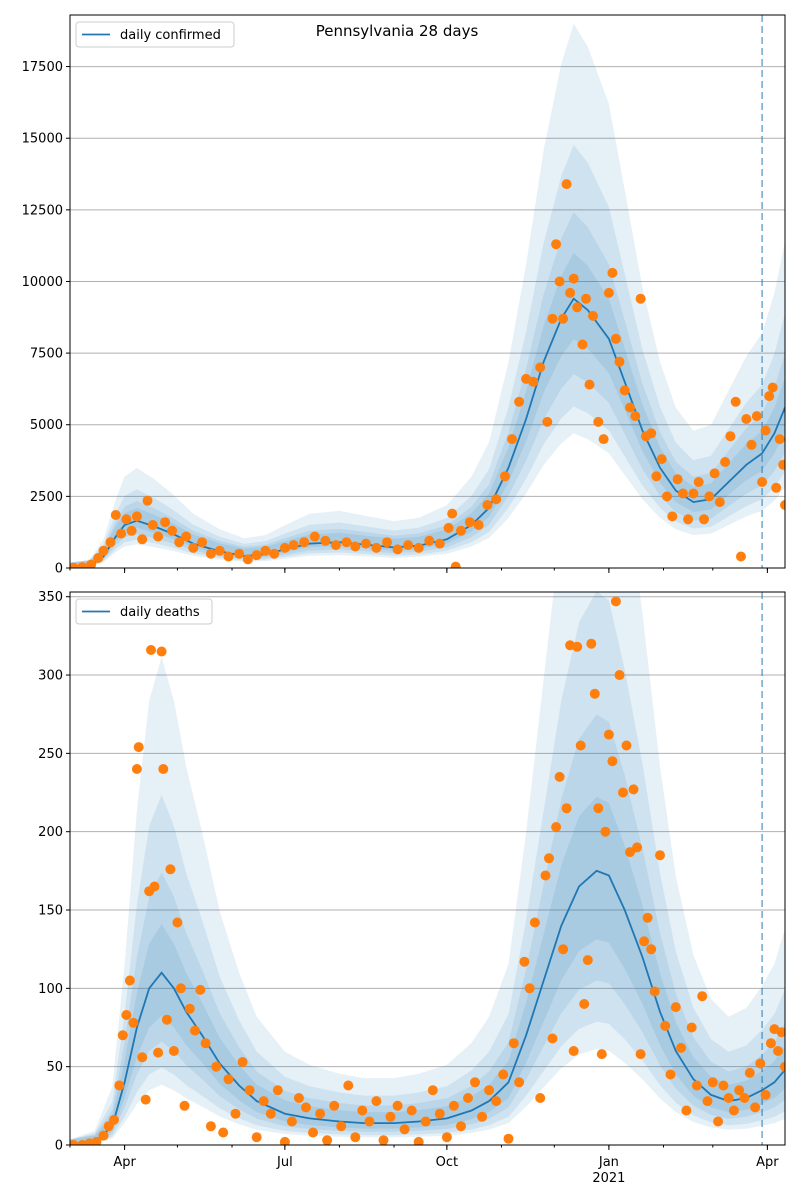 The height and width of the screenshot is (1200, 800). What do you see at coordinates (155, 34) in the screenshot?
I see `legend-box` at bounding box center [155, 34].